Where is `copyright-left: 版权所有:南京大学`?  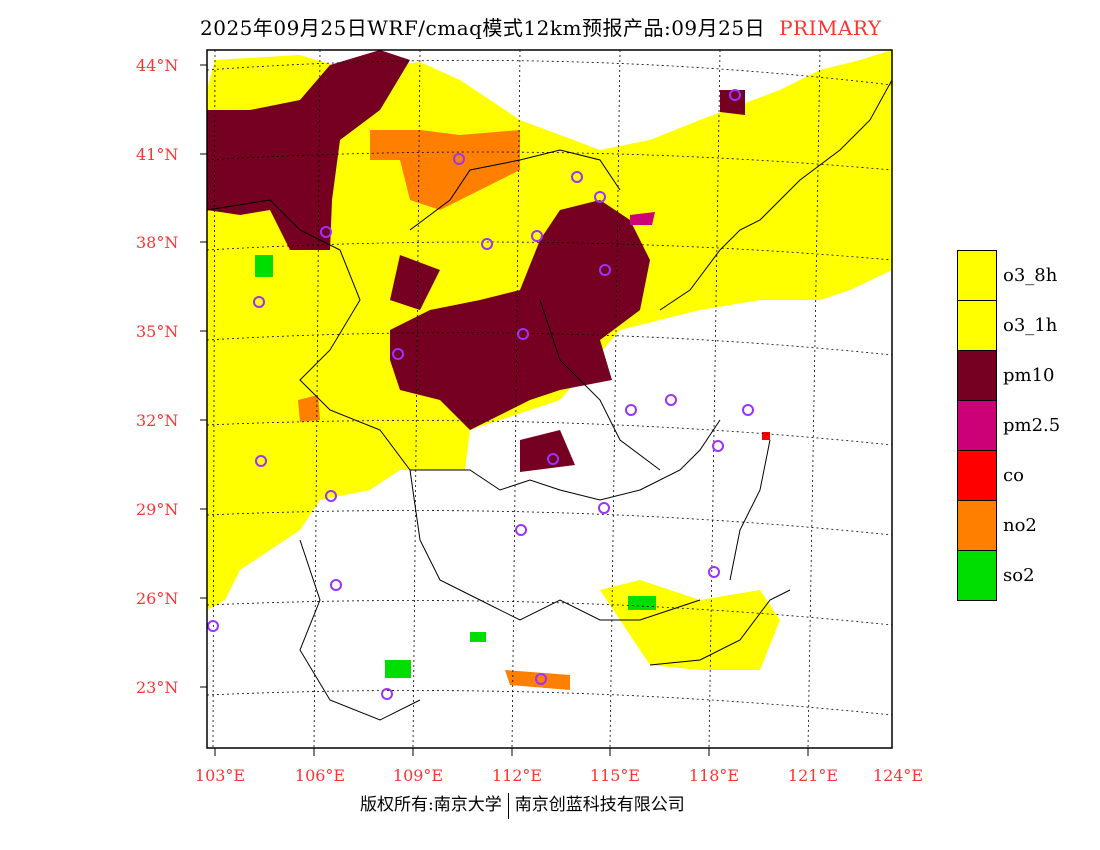
copyright-left: 版权所有:南京大学 is located at coordinates (431, 805).